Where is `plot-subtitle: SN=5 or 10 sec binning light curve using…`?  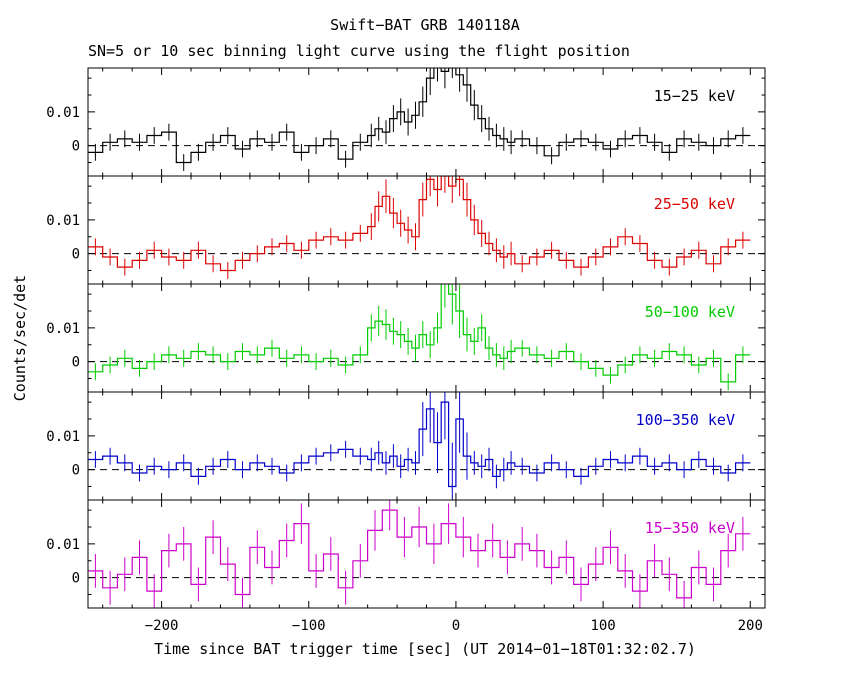
plot-subtitle: SN=5 or 10 sec binning light curve using… is located at coordinates (359, 51).